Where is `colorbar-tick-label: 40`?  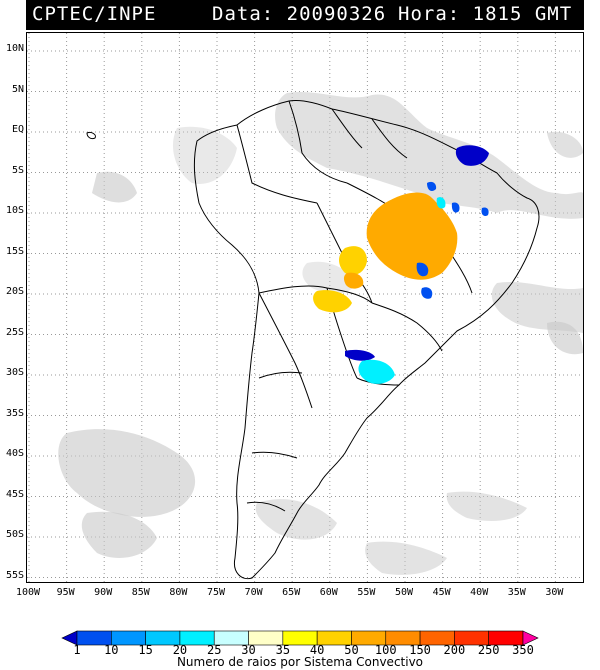
colorbar-tick-label: 40 is located at coordinates (317, 650).